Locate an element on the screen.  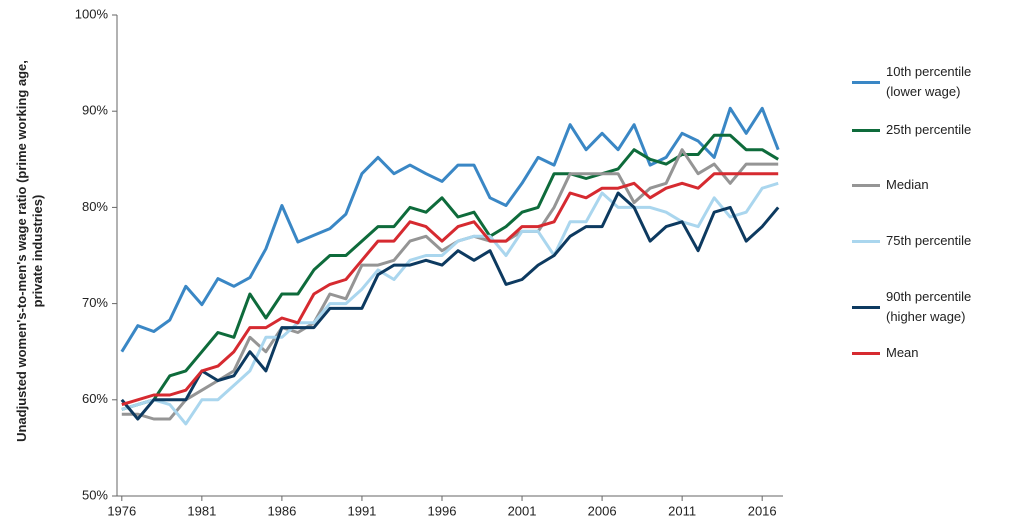
y-tick-label: 90% is located at coordinates (95, 110).